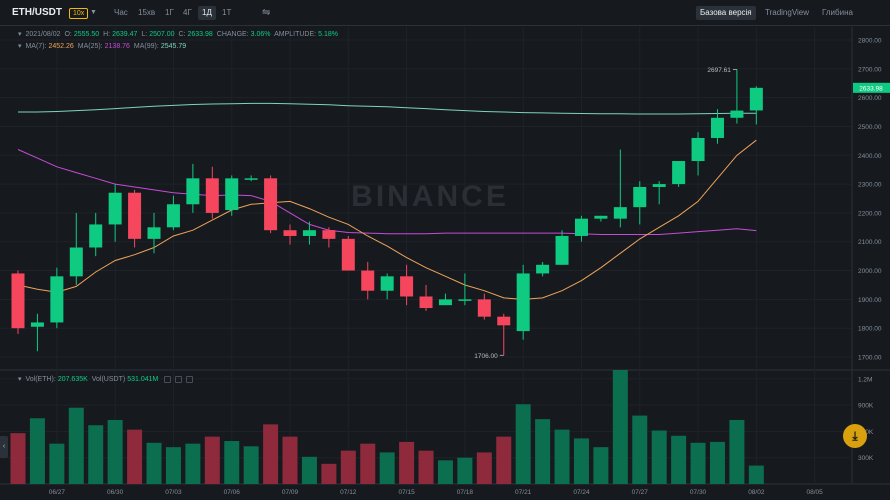 This screenshot has width=890, height=500. What do you see at coordinates (756, 492) in the screenshot?
I see `date-tick-label: 08/02` at bounding box center [756, 492].